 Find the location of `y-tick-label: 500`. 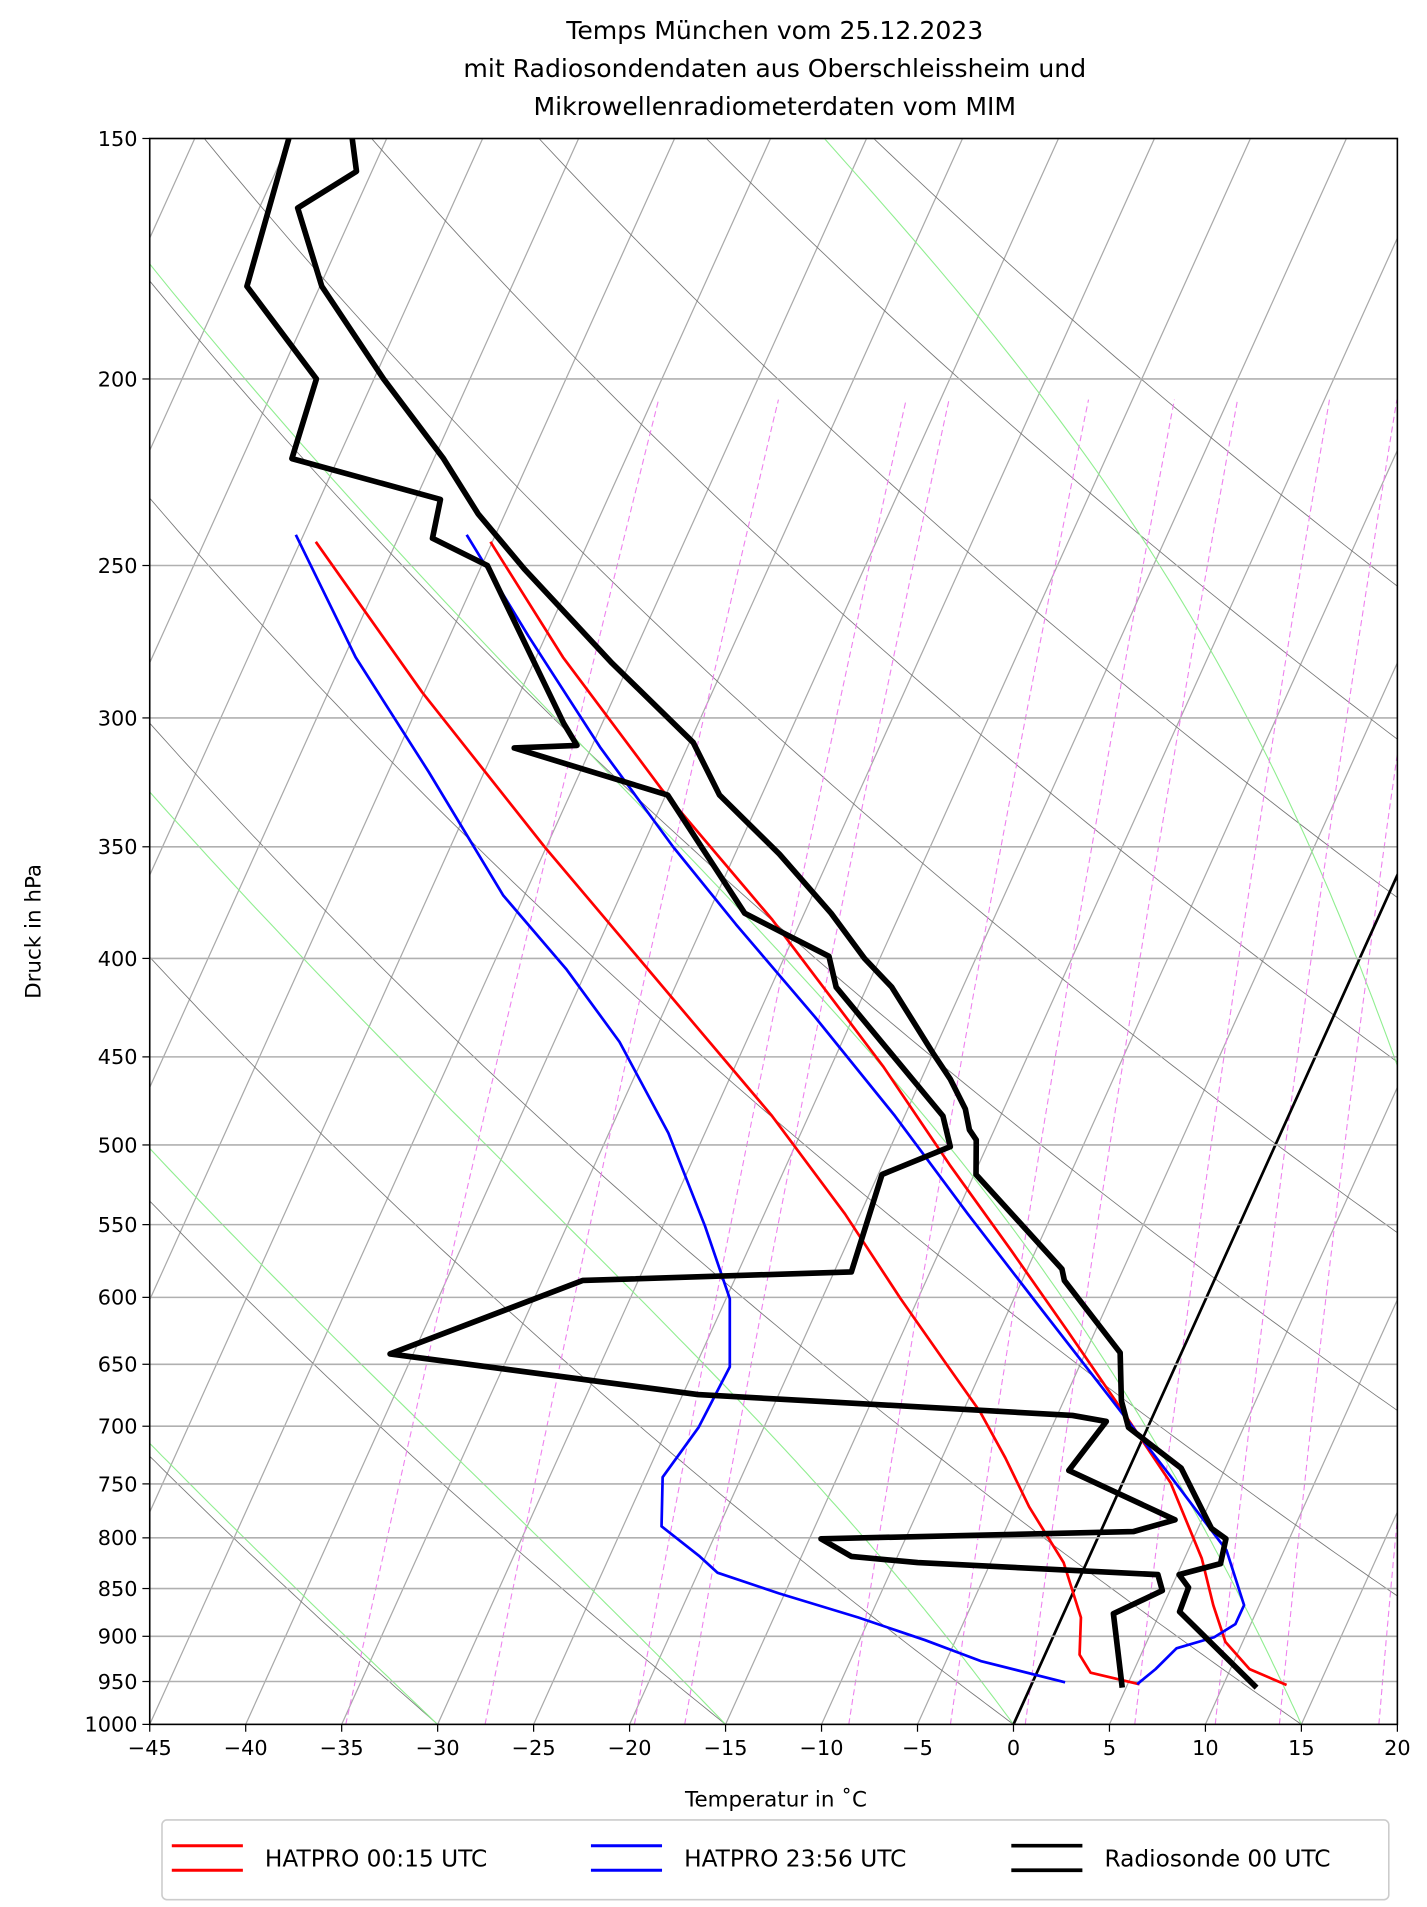

y-tick-label: 500 is located at coordinates (118, 1145).